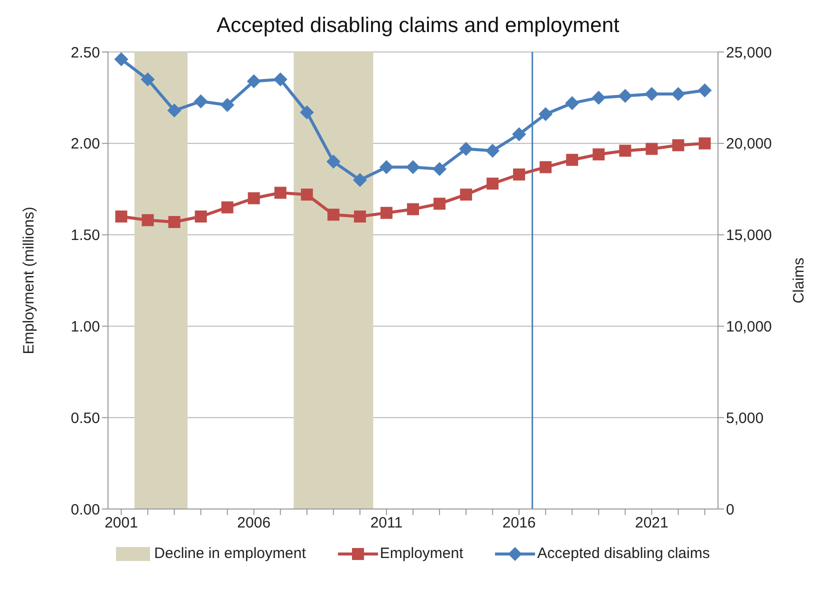 The width and height of the screenshot is (836, 590). Describe the element at coordinates (749, 53) in the screenshot. I see `y2-tick-label: 25,000` at that location.